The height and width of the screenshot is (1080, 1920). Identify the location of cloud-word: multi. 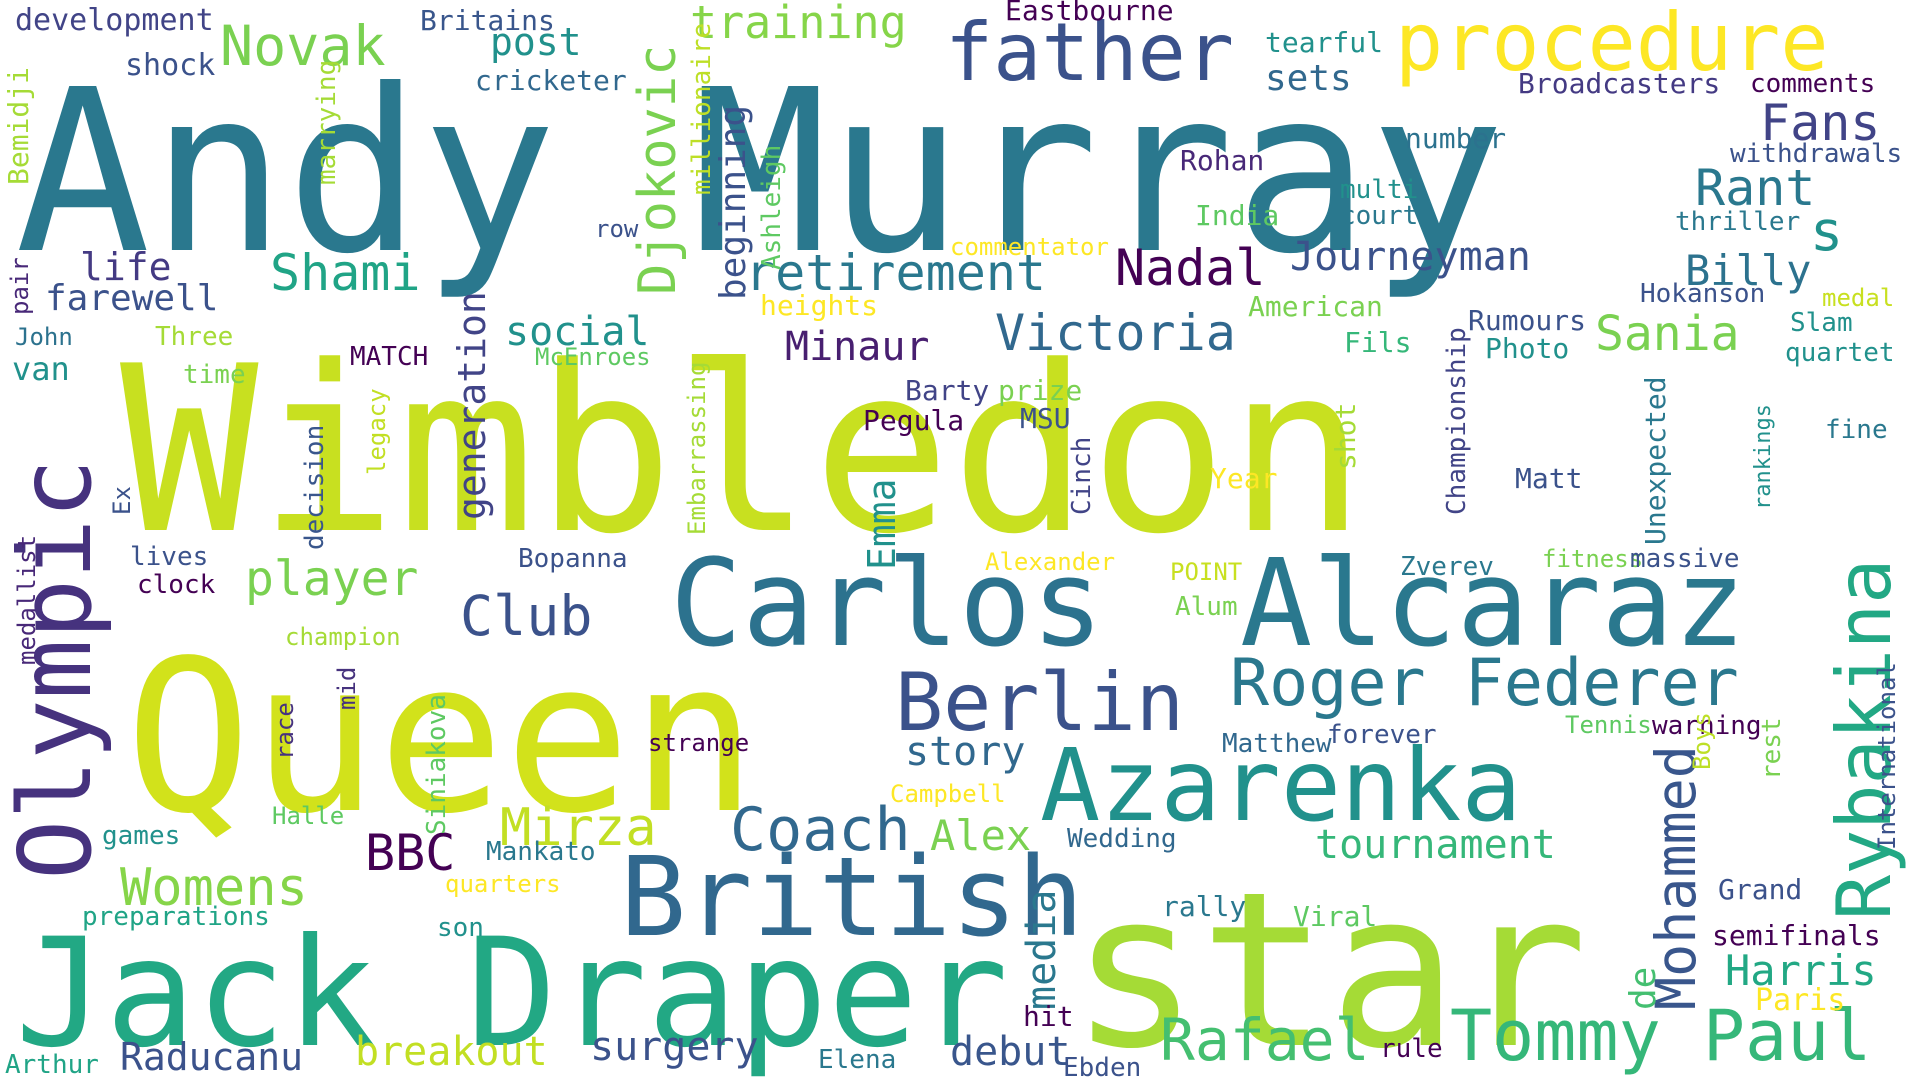
(1379, 190).